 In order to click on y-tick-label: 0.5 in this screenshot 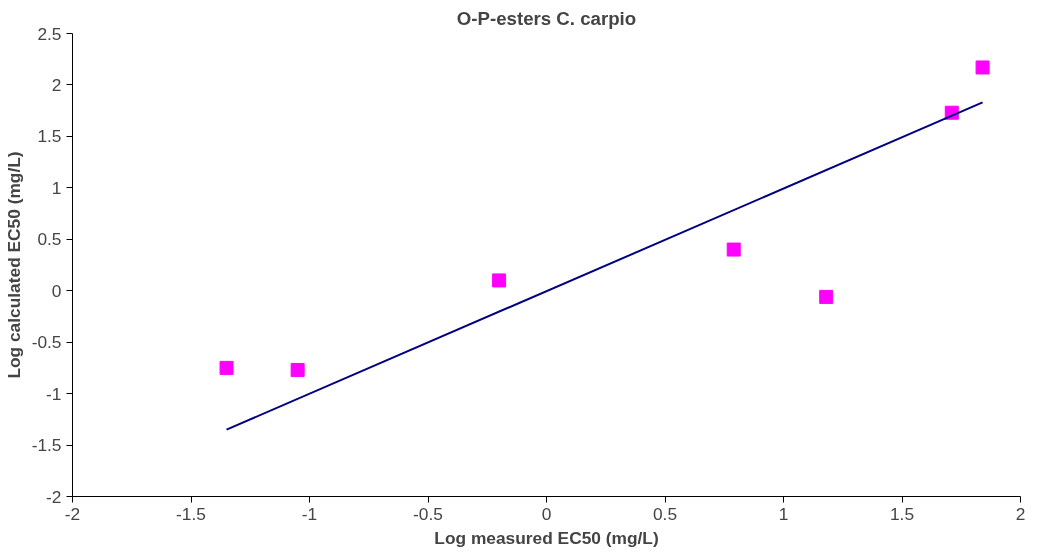, I will do `click(49, 239)`.